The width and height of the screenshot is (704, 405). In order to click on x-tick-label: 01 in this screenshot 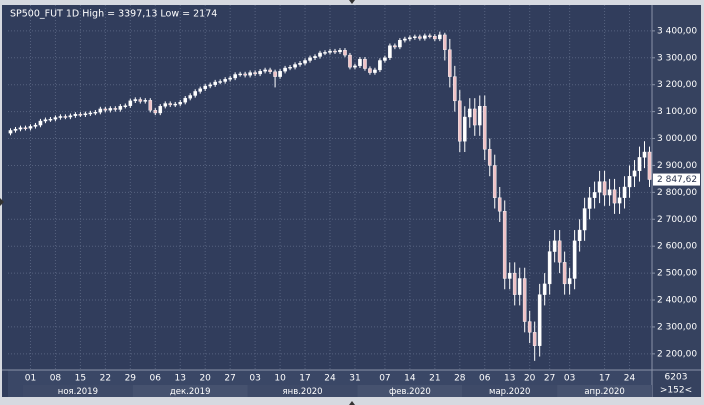, I will do `click(30, 379)`.